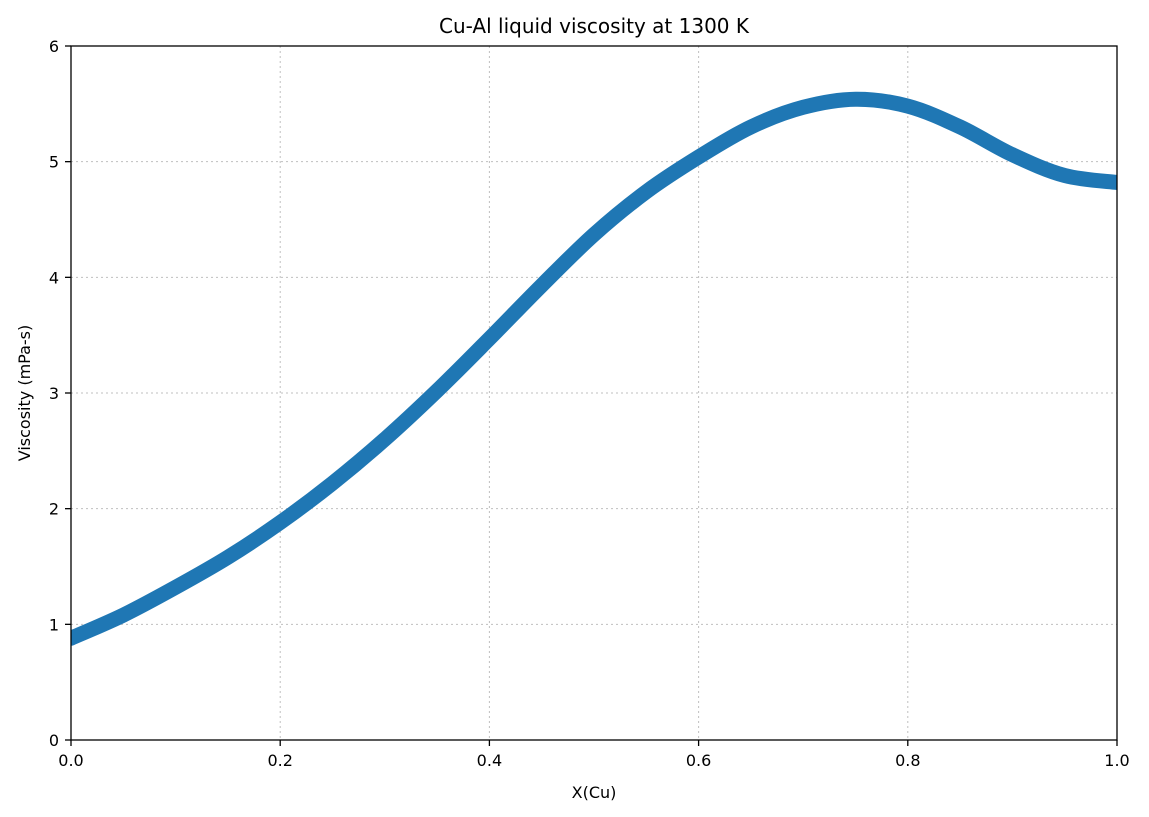 This screenshot has width=1149, height=817. What do you see at coordinates (70, 760) in the screenshot?
I see `x-tick-label: 0.0` at bounding box center [70, 760].